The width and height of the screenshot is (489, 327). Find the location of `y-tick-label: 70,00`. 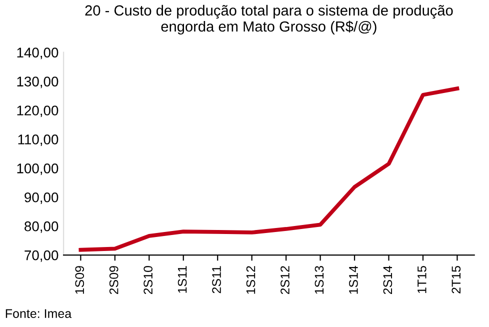

y-tick-label: 70,00 is located at coordinates (41, 256).